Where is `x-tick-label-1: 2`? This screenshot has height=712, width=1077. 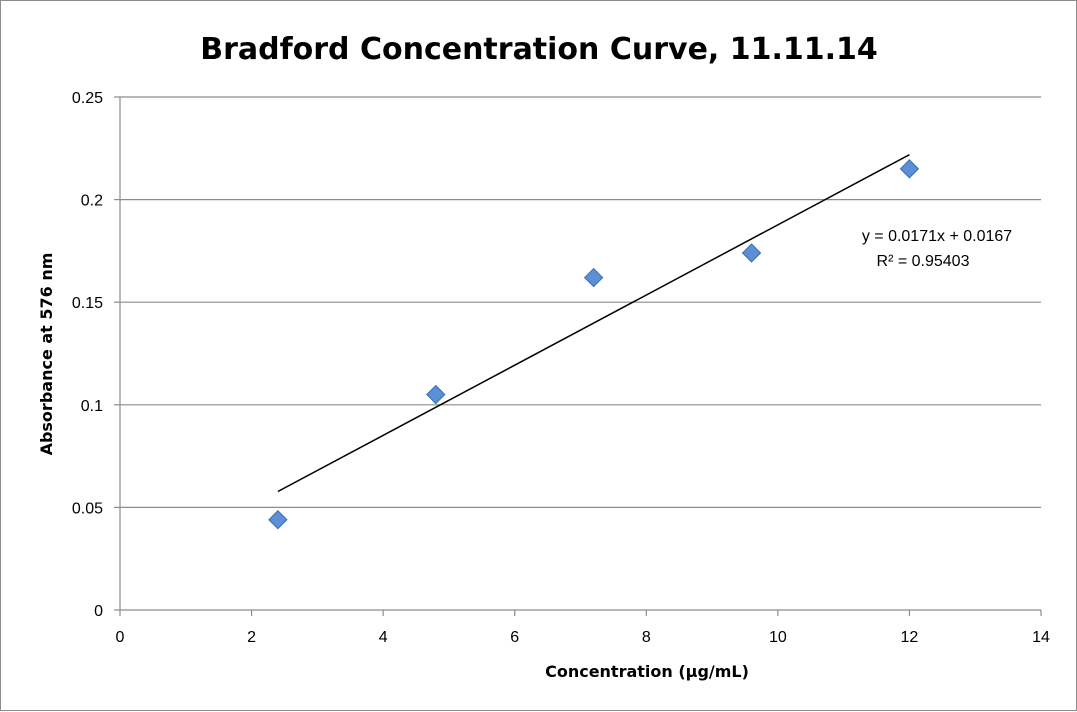
x-tick-label-1: 2 is located at coordinates (251, 637).